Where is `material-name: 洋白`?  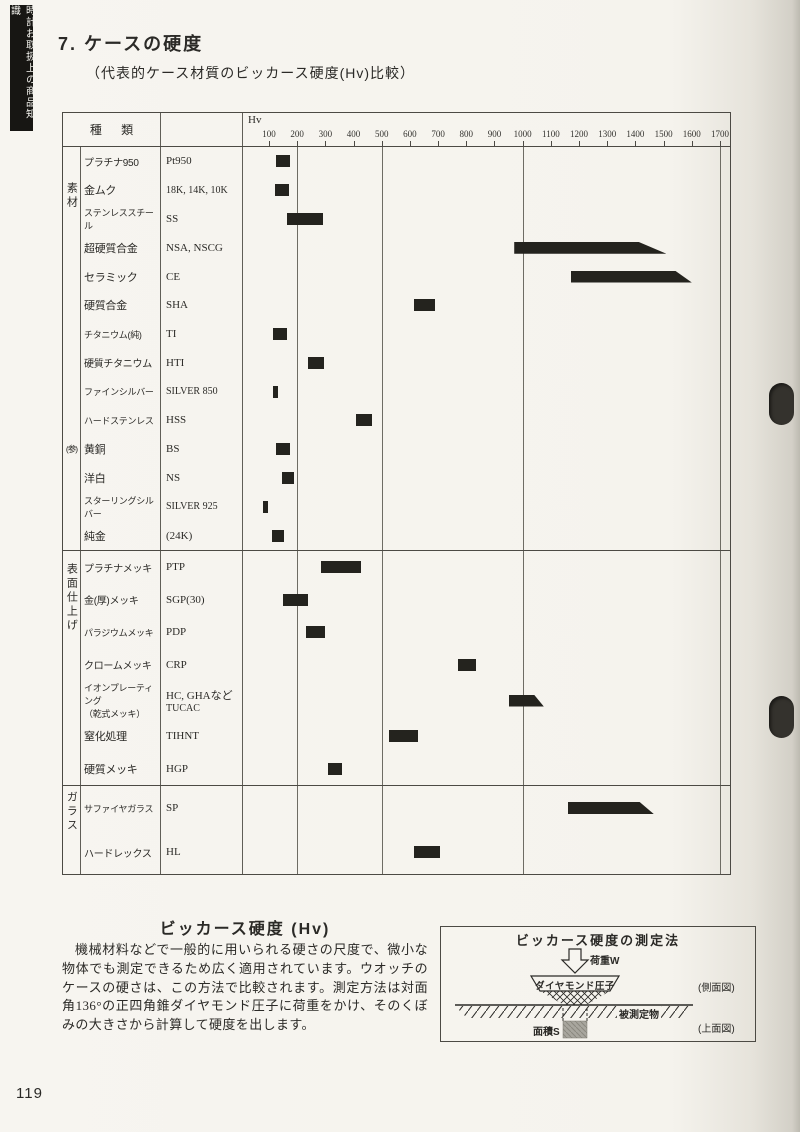
material-name: 洋白 is located at coordinates (121, 478).